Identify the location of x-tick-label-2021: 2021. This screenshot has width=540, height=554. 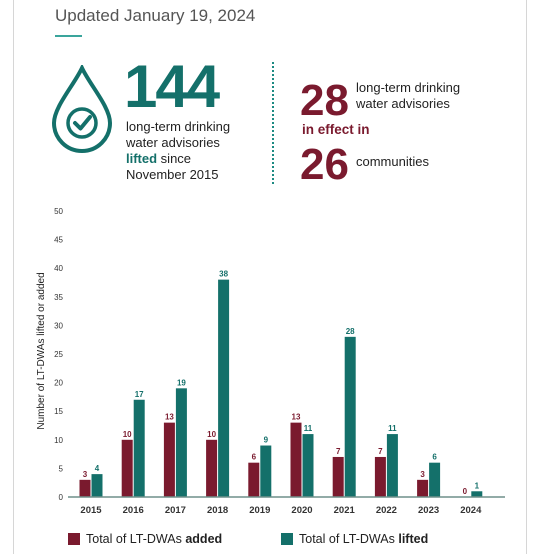
(345, 510).